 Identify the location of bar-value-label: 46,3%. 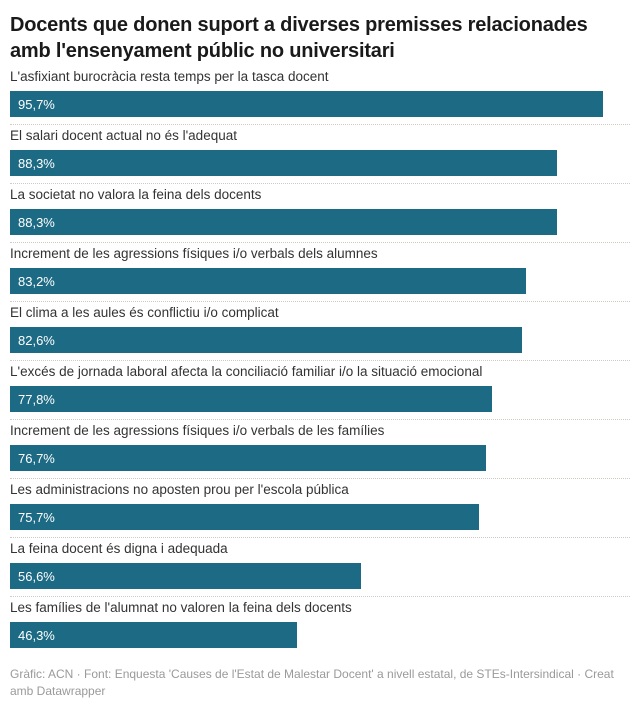
(36, 635).